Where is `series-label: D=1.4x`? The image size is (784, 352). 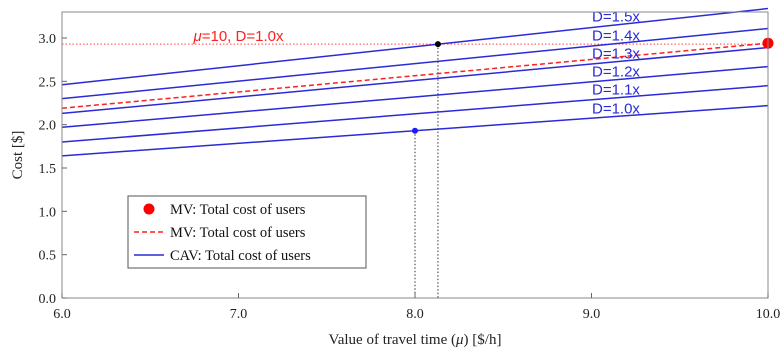 series-label: D=1.4x is located at coordinates (616, 35).